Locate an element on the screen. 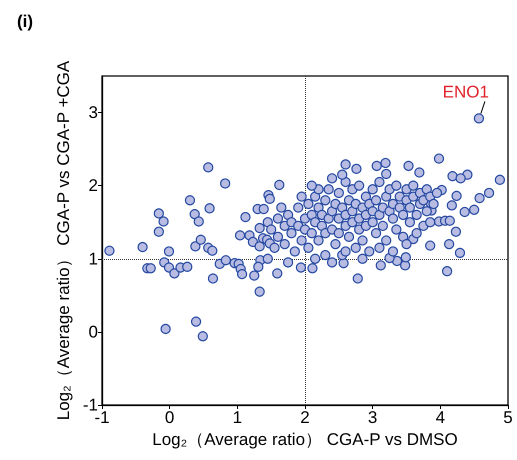 This screenshot has width=517, height=460. y-axis-title: Log₂（Average ratio） CGA-P vs CGA-P +CGA is located at coordinates (63, 240).